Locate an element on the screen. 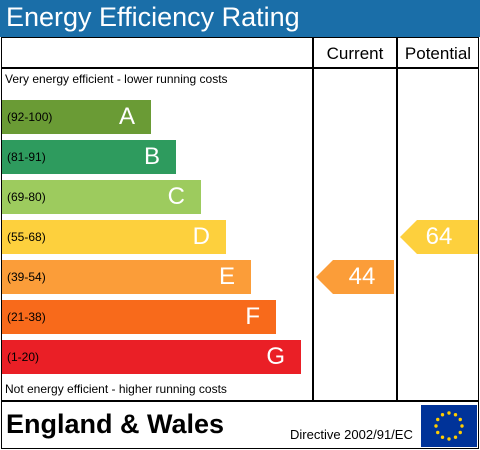  band-letter-label: G is located at coordinates (275, 356).